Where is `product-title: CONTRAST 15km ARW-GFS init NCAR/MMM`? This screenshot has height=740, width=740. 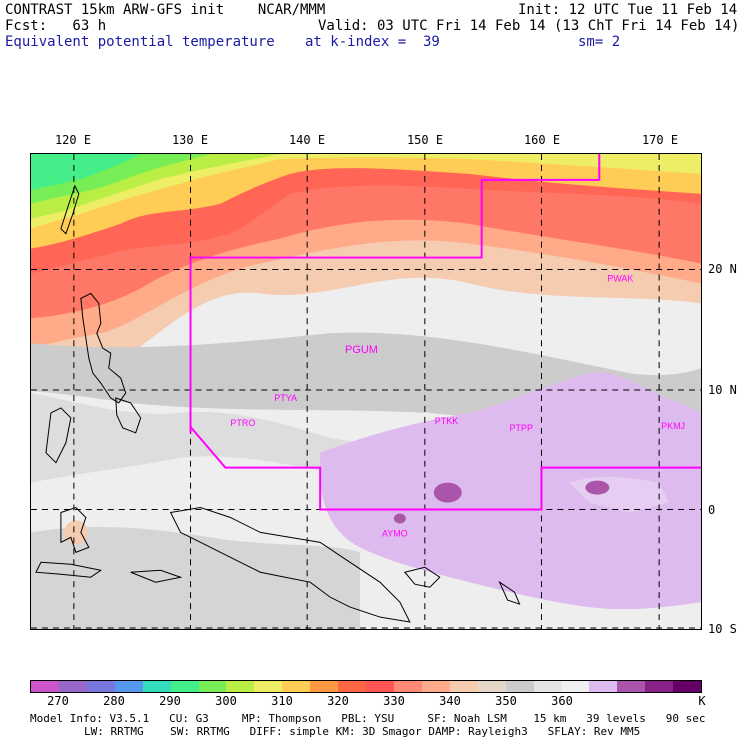 product-title: CONTRAST 15km ARW-GFS init NCAR/MMM is located at coordinates (165, 10).